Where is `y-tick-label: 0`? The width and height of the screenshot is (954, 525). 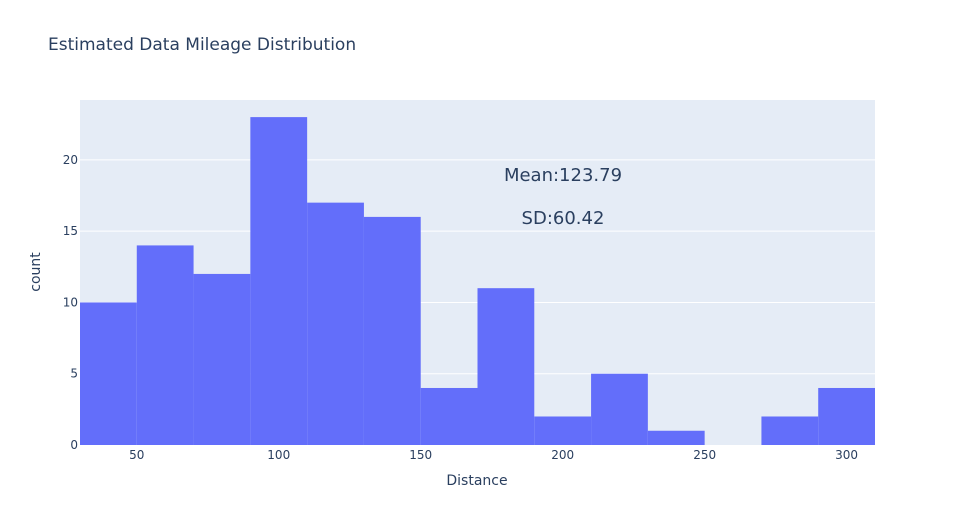
y-tick-label: 0 is located at coordinates (74, 445).